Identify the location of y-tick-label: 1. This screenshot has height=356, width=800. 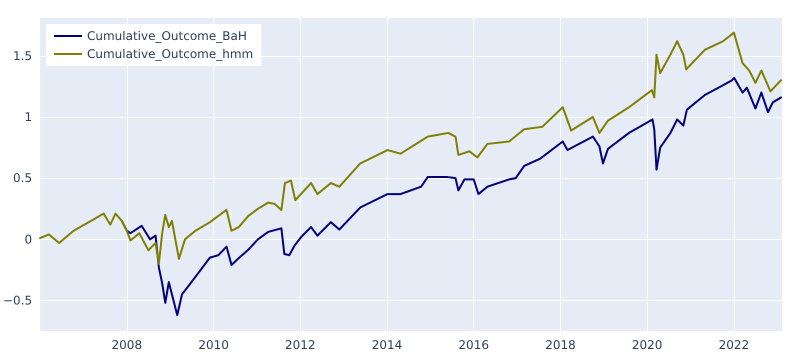
(28, 117).